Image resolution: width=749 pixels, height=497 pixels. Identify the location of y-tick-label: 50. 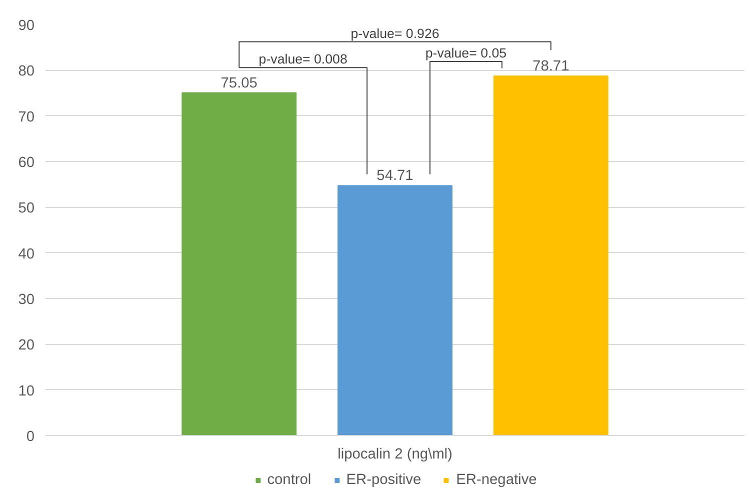
(26, 208).